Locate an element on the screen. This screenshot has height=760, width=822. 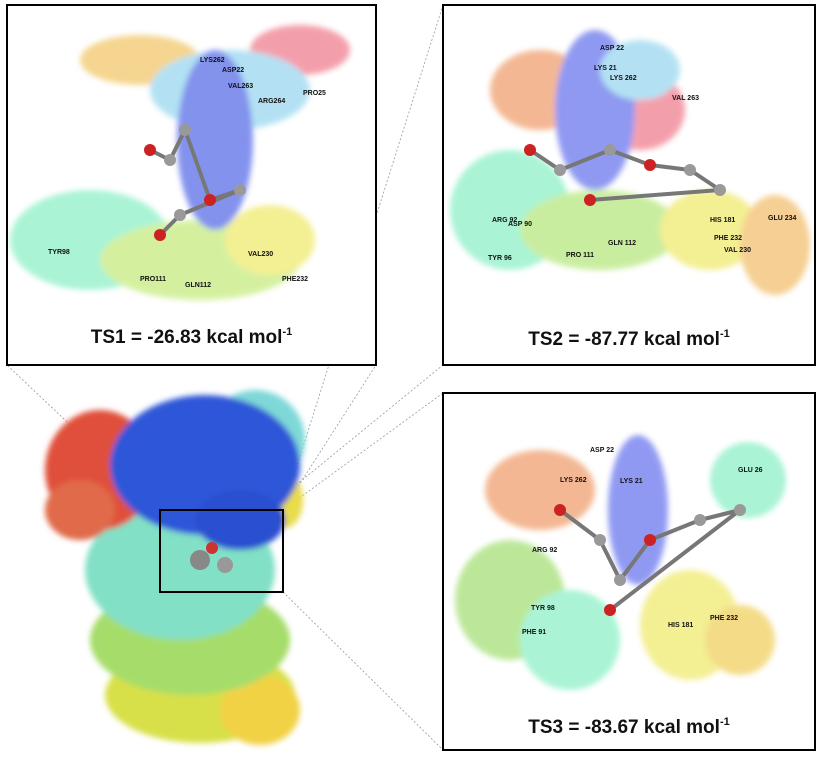
residue-label: ASP22 is located at coordinates (233, 70).